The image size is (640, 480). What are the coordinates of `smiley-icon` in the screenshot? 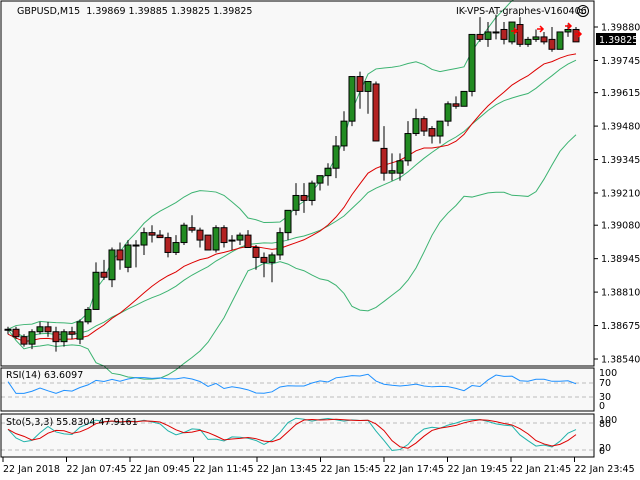 It's located at (583, 11).